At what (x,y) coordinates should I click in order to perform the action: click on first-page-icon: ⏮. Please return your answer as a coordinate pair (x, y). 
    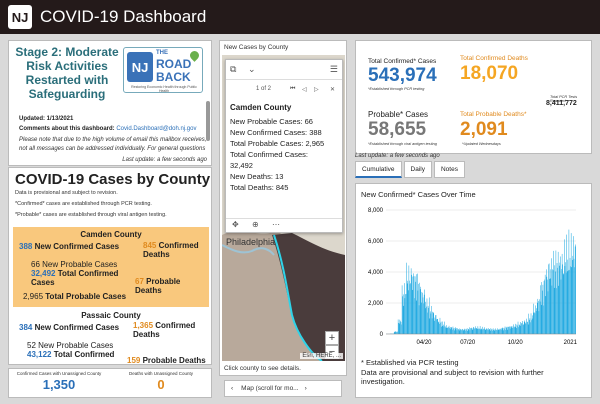
    Looking at the image, I should click on (293, 89).